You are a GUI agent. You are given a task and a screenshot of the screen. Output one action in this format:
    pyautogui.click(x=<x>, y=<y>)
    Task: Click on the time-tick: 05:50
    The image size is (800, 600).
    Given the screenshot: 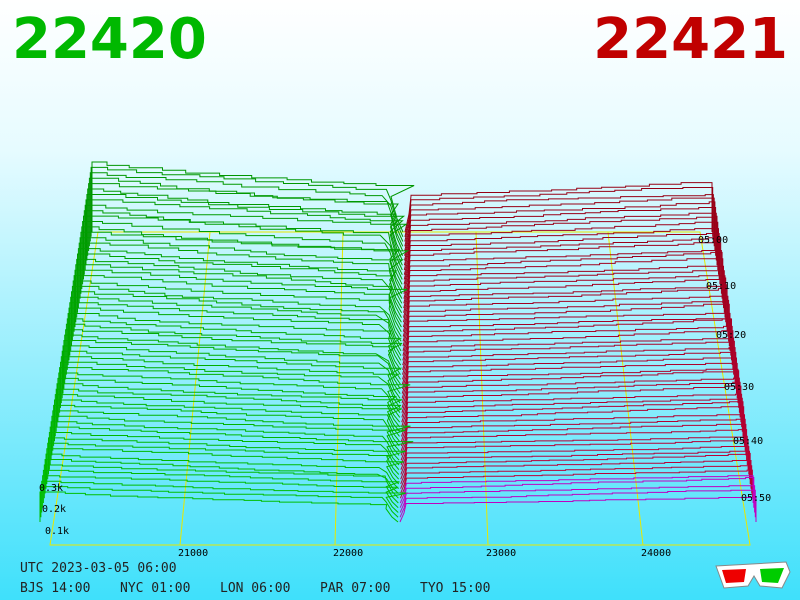 What is the action you would take?
    pyautogui.click(x=756, y=498)
    